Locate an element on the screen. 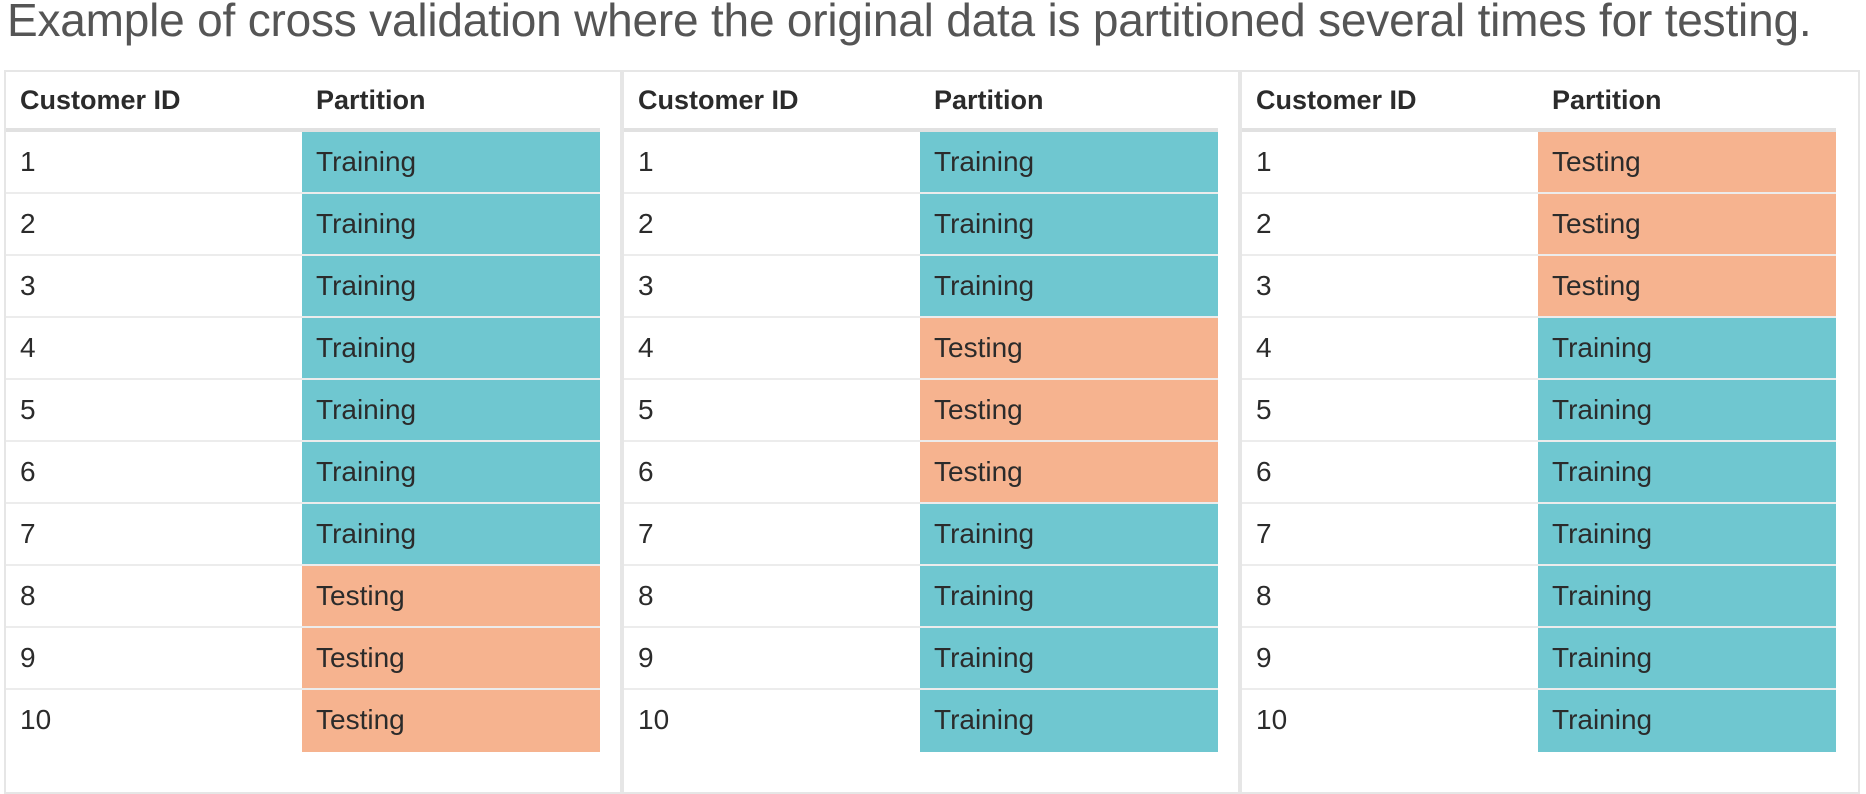 This screenshot has width=1866, height=794. table-row: 8 Testing is located at coordinates (303, 597).